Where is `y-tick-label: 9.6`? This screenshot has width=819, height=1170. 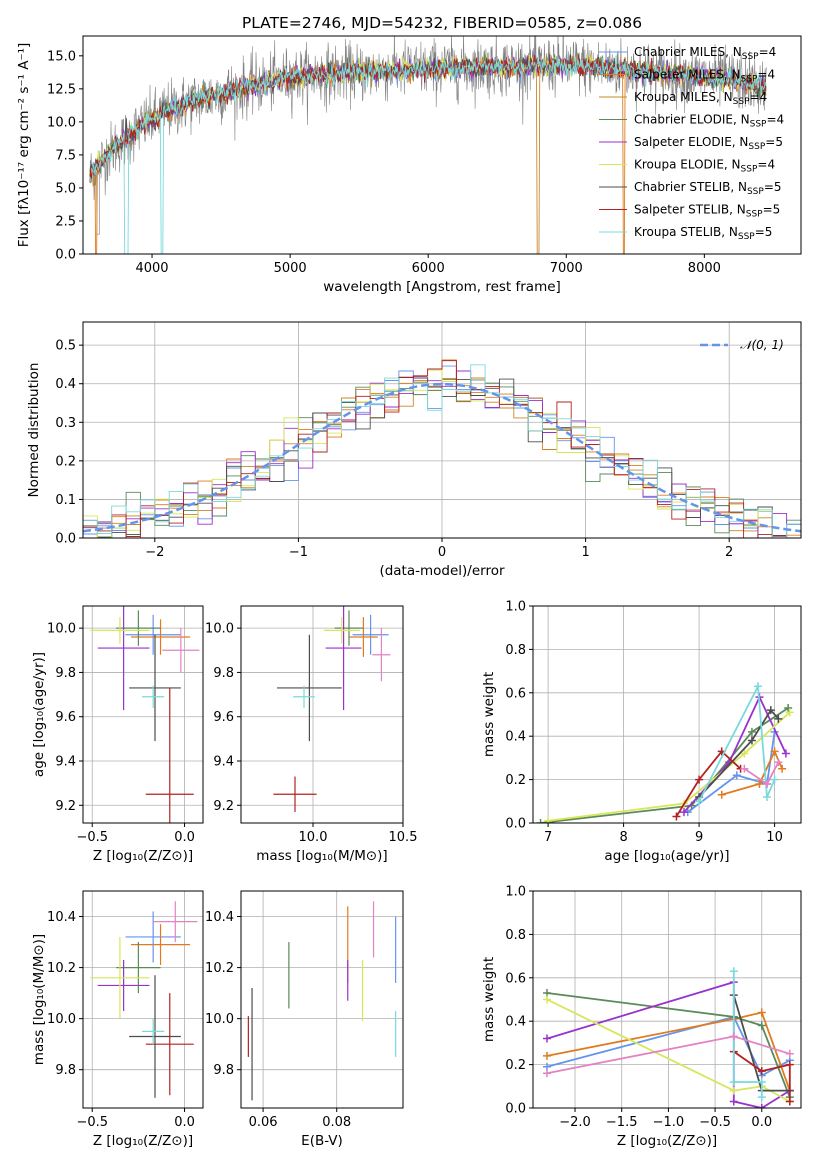
y-tick-label: 9.6 is located at coordinates (65, 717).